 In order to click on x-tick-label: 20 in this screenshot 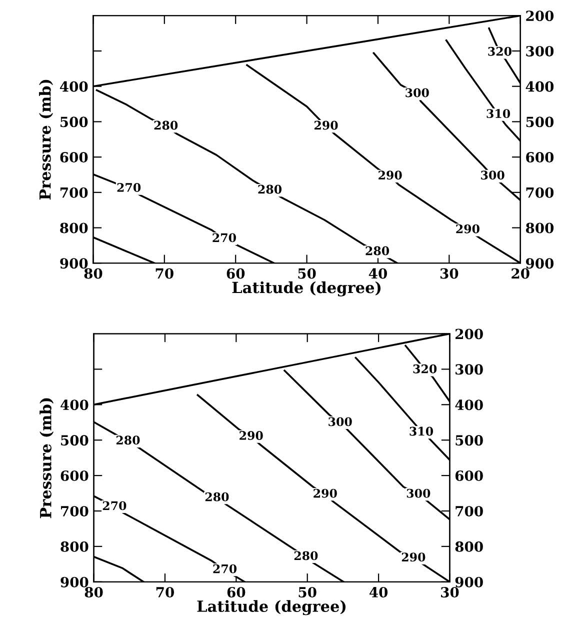, I will do `click(521, 273)`.